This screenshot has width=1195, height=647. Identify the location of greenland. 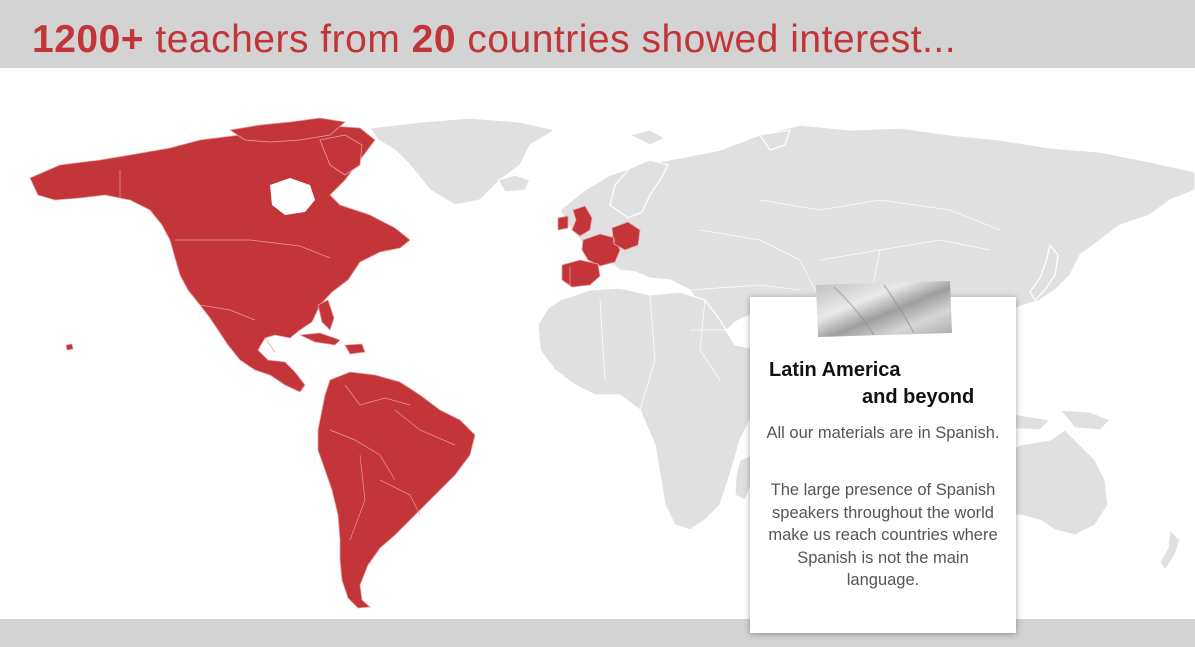
(462, 161).